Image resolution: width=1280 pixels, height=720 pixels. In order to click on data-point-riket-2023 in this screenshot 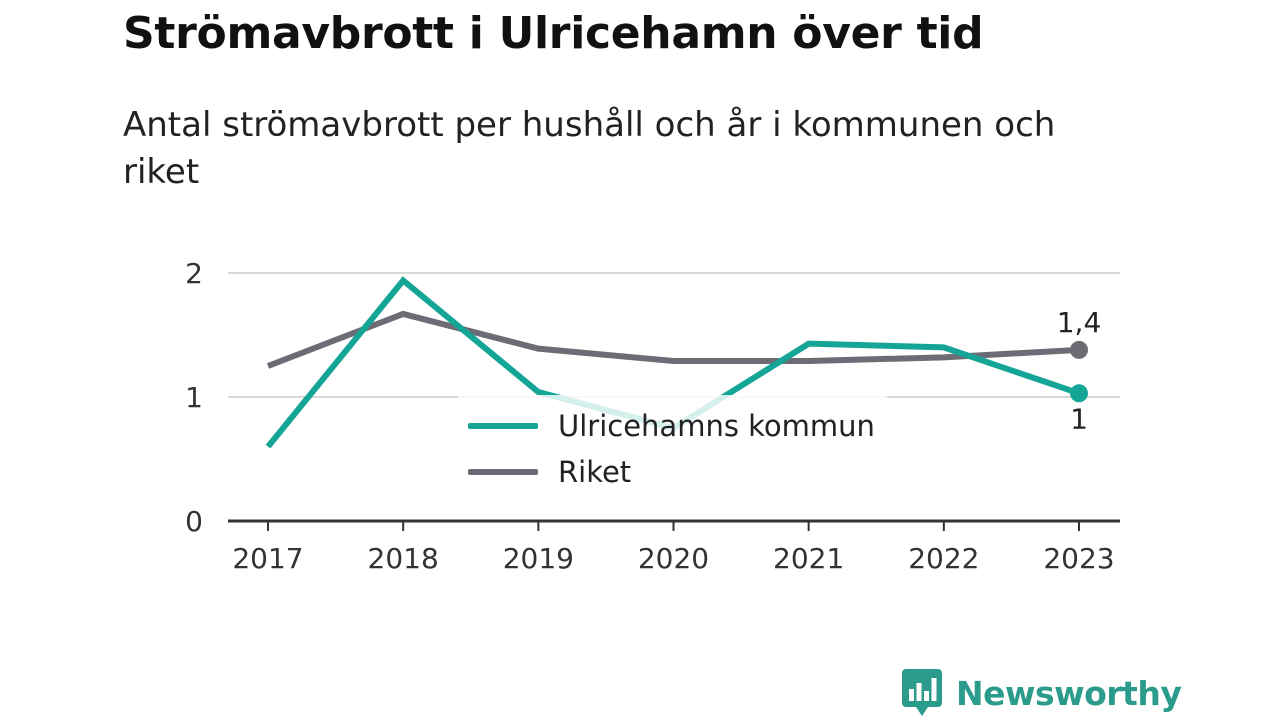, I will do `click(1079, 349)`.